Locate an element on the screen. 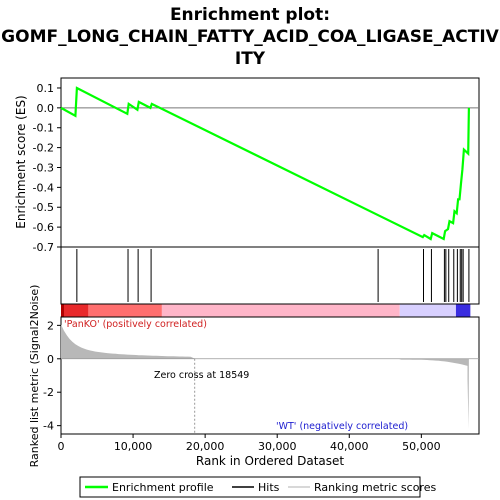 Image resolution: width=500 pixels, height=500 pixels. rank-color-bar is located at coordinates (270, 310).